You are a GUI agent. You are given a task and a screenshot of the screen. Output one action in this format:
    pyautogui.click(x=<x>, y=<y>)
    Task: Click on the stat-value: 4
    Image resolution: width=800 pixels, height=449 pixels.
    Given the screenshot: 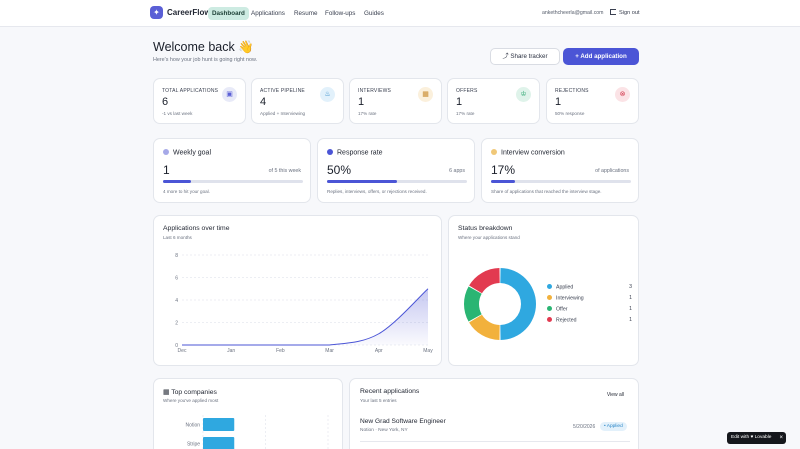 What is the action you would take?
    pyautogui.click(x=263, y=102)
    